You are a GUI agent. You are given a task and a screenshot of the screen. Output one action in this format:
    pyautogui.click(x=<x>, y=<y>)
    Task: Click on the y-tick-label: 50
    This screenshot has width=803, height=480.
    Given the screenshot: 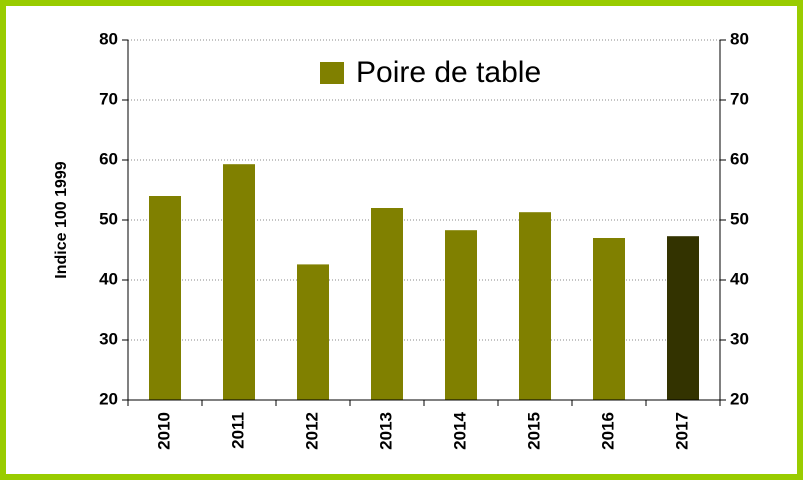 What is the action you would take?
    pyautogui.click(x=108, y=218)
    